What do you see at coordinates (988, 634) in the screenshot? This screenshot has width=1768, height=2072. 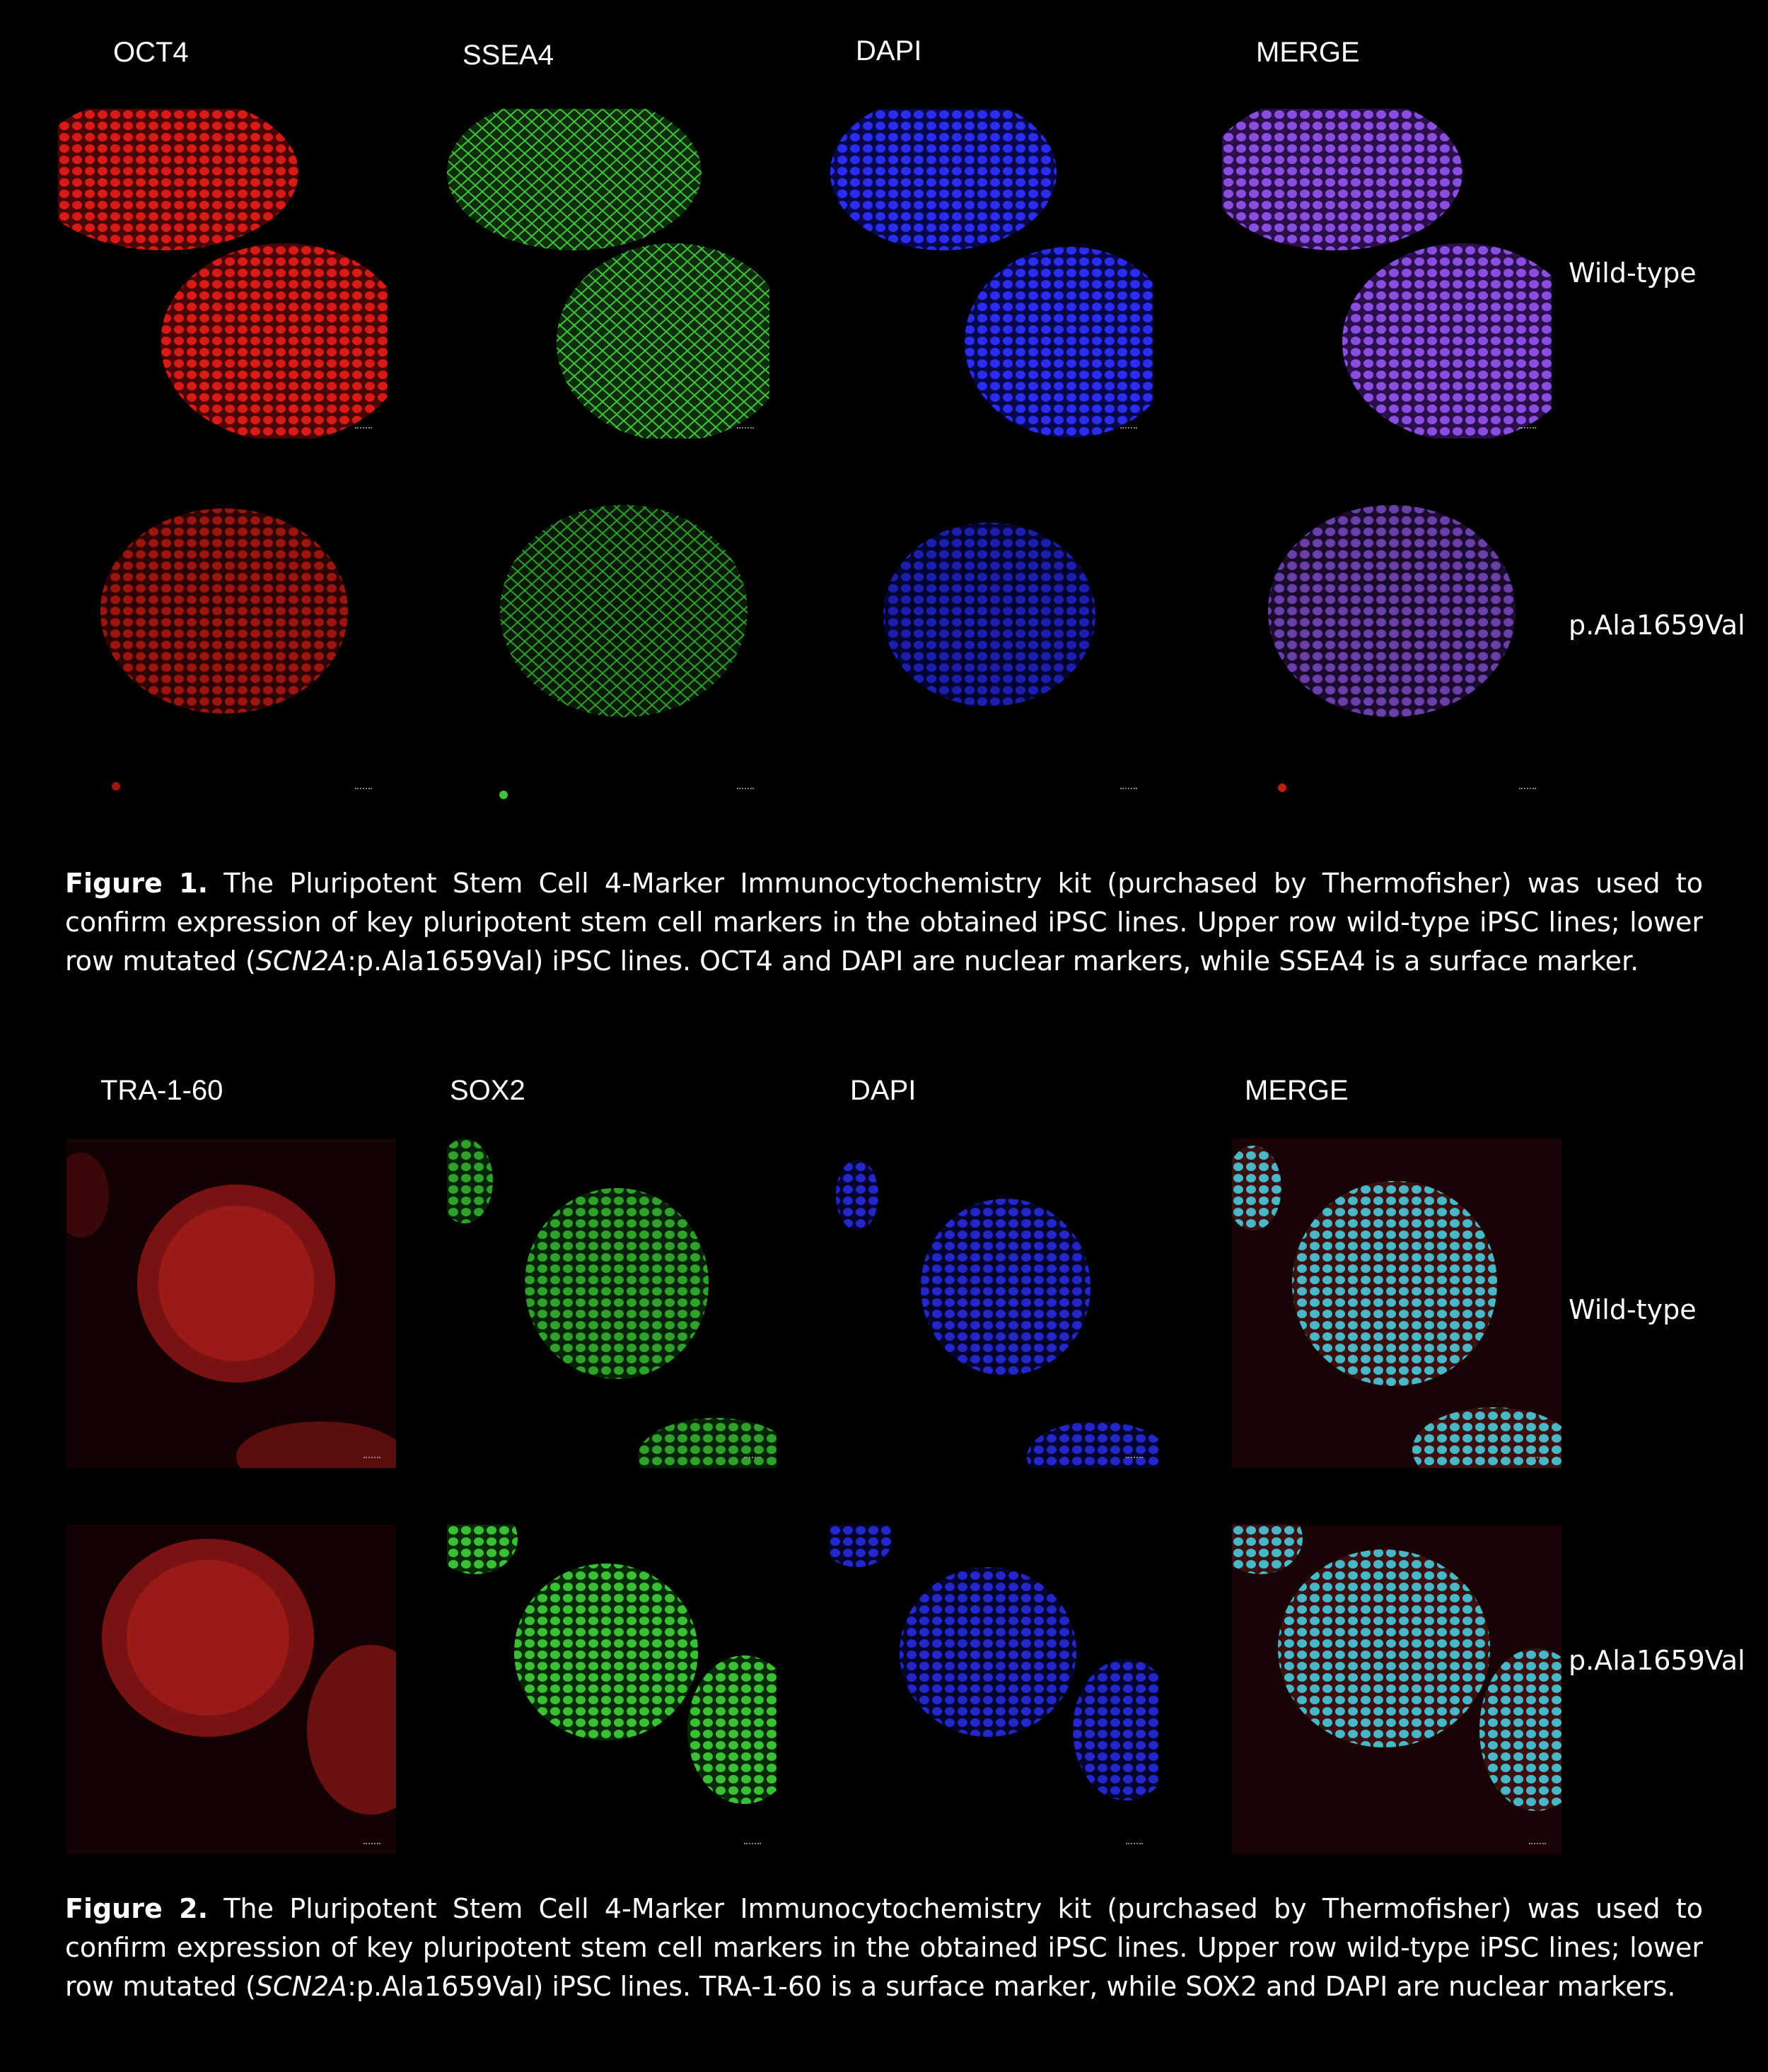 I see `micrograph-dapi-mutant` at bounding box center [988, 634].